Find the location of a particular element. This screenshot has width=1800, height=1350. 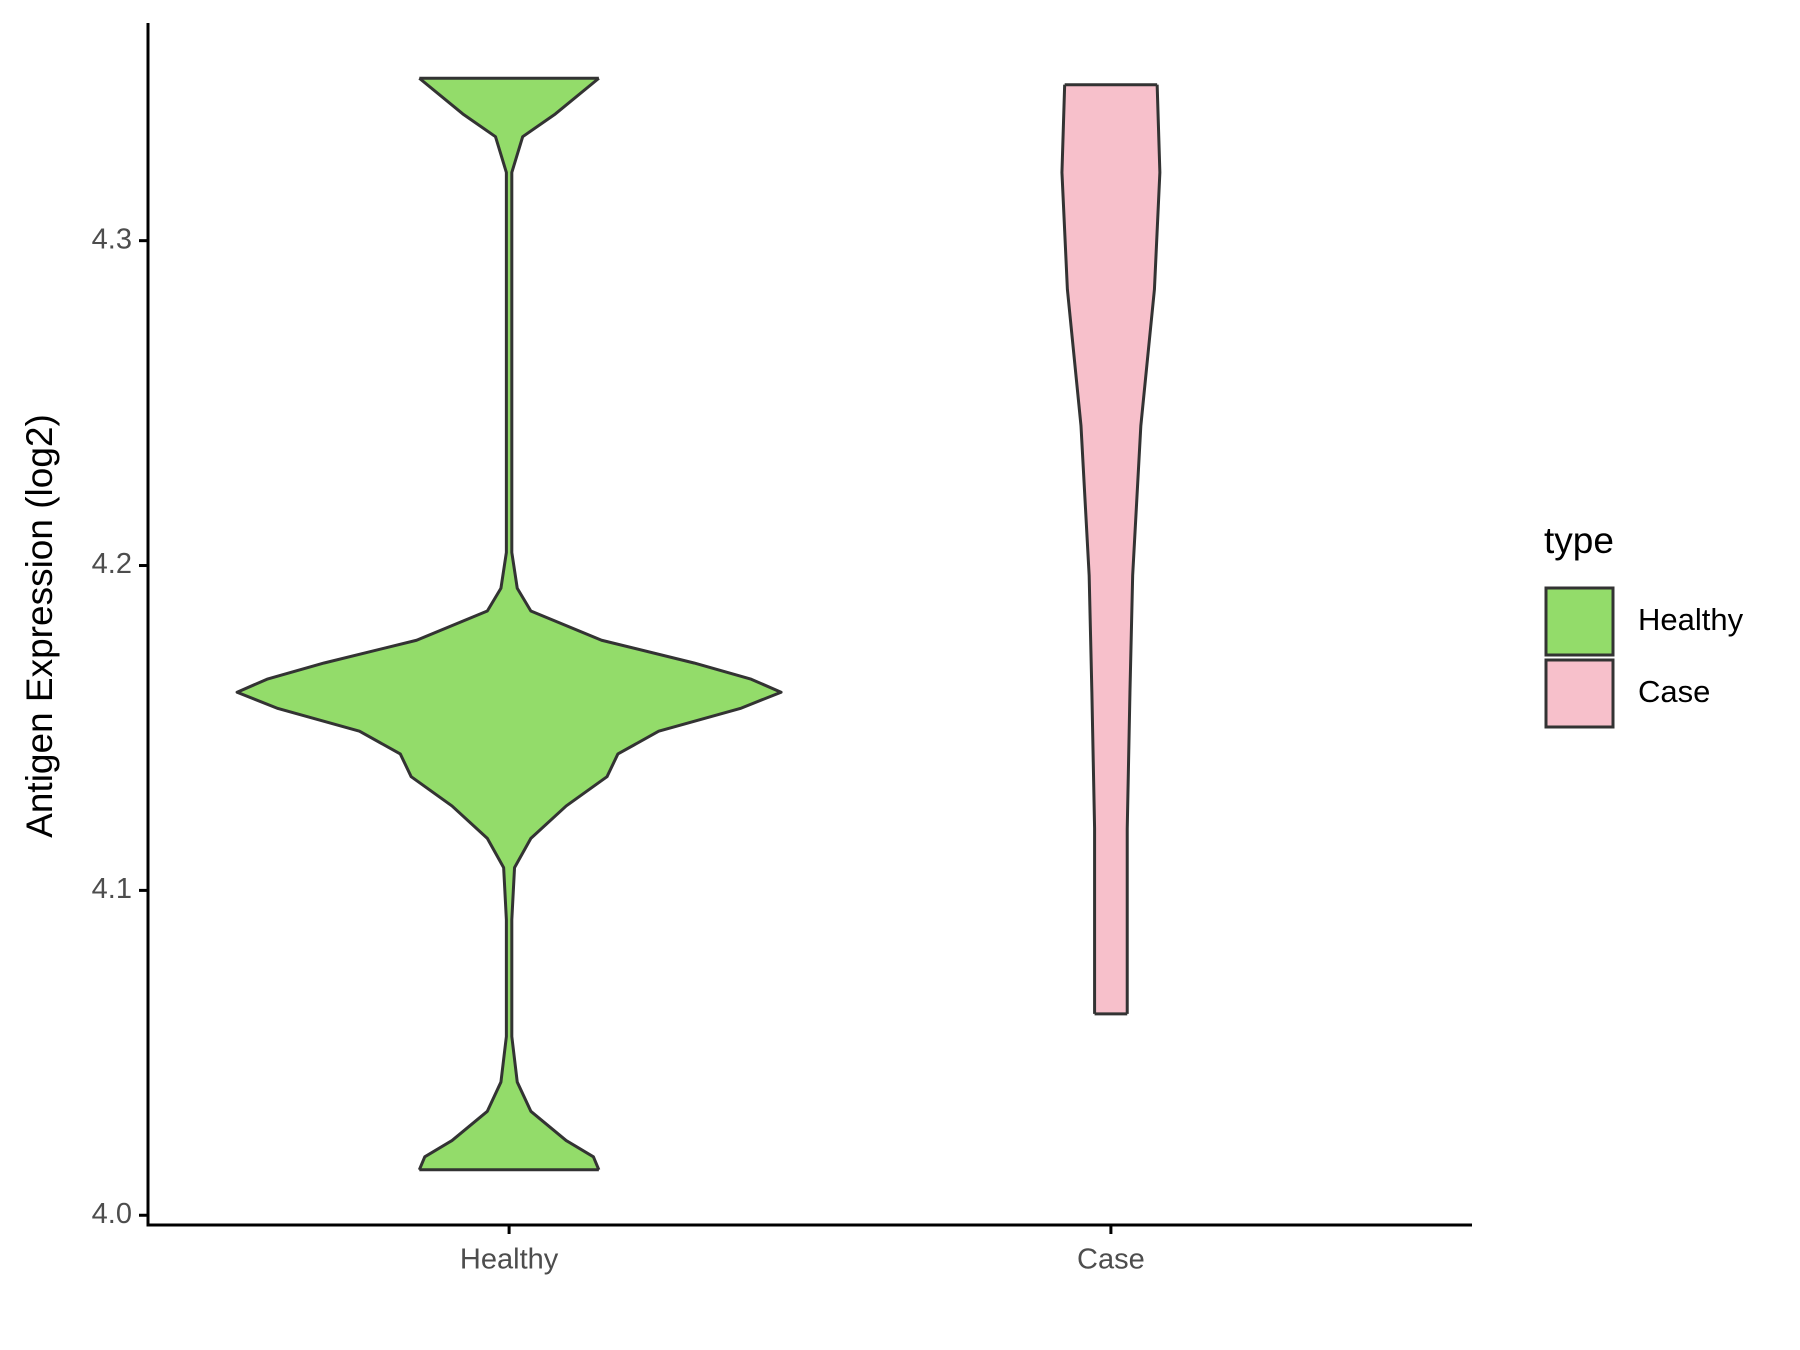

legend-label: Case is located at coordinates (1674, 691).